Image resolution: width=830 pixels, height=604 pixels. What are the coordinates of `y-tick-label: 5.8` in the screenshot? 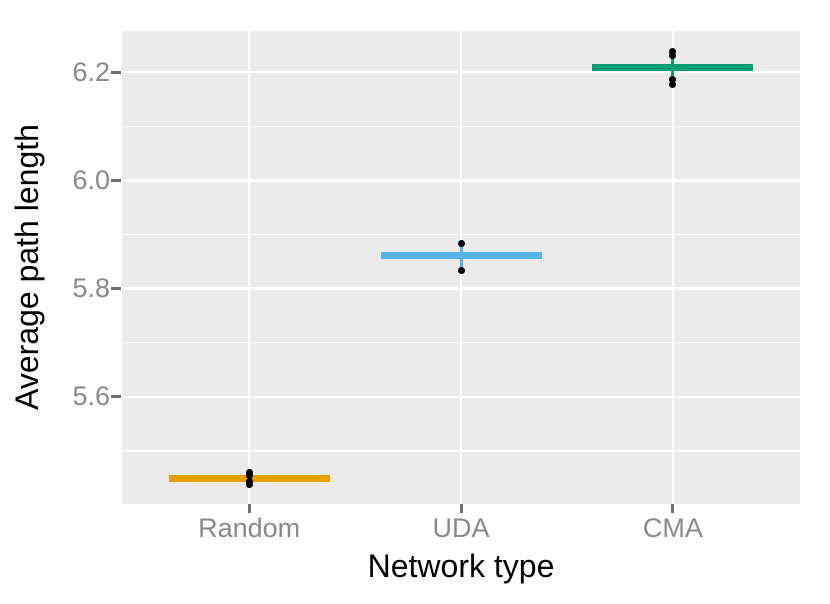 It's located at (91, 288).